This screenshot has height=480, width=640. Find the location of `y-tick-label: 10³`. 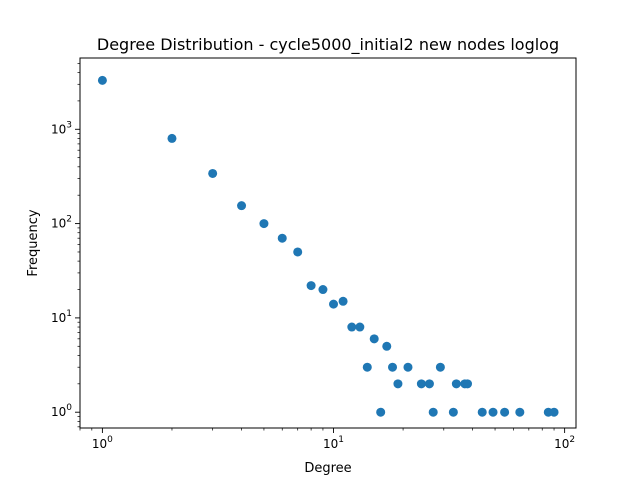

y-tick-label: 10³ is located at coordinates (61, 128).